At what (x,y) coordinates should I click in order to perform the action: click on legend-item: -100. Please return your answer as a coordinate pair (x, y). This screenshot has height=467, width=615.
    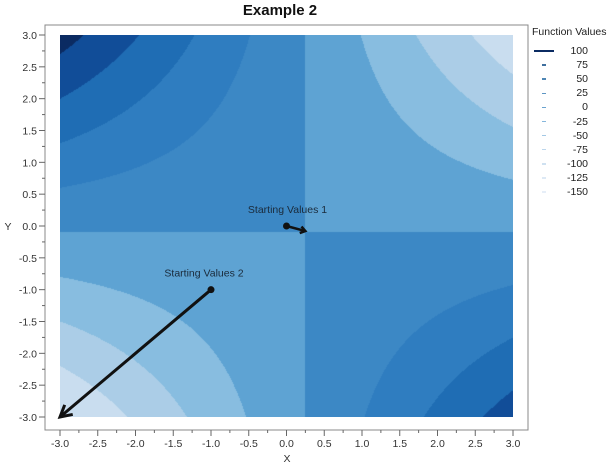
    Looking at the image, I should click on (569, 164).